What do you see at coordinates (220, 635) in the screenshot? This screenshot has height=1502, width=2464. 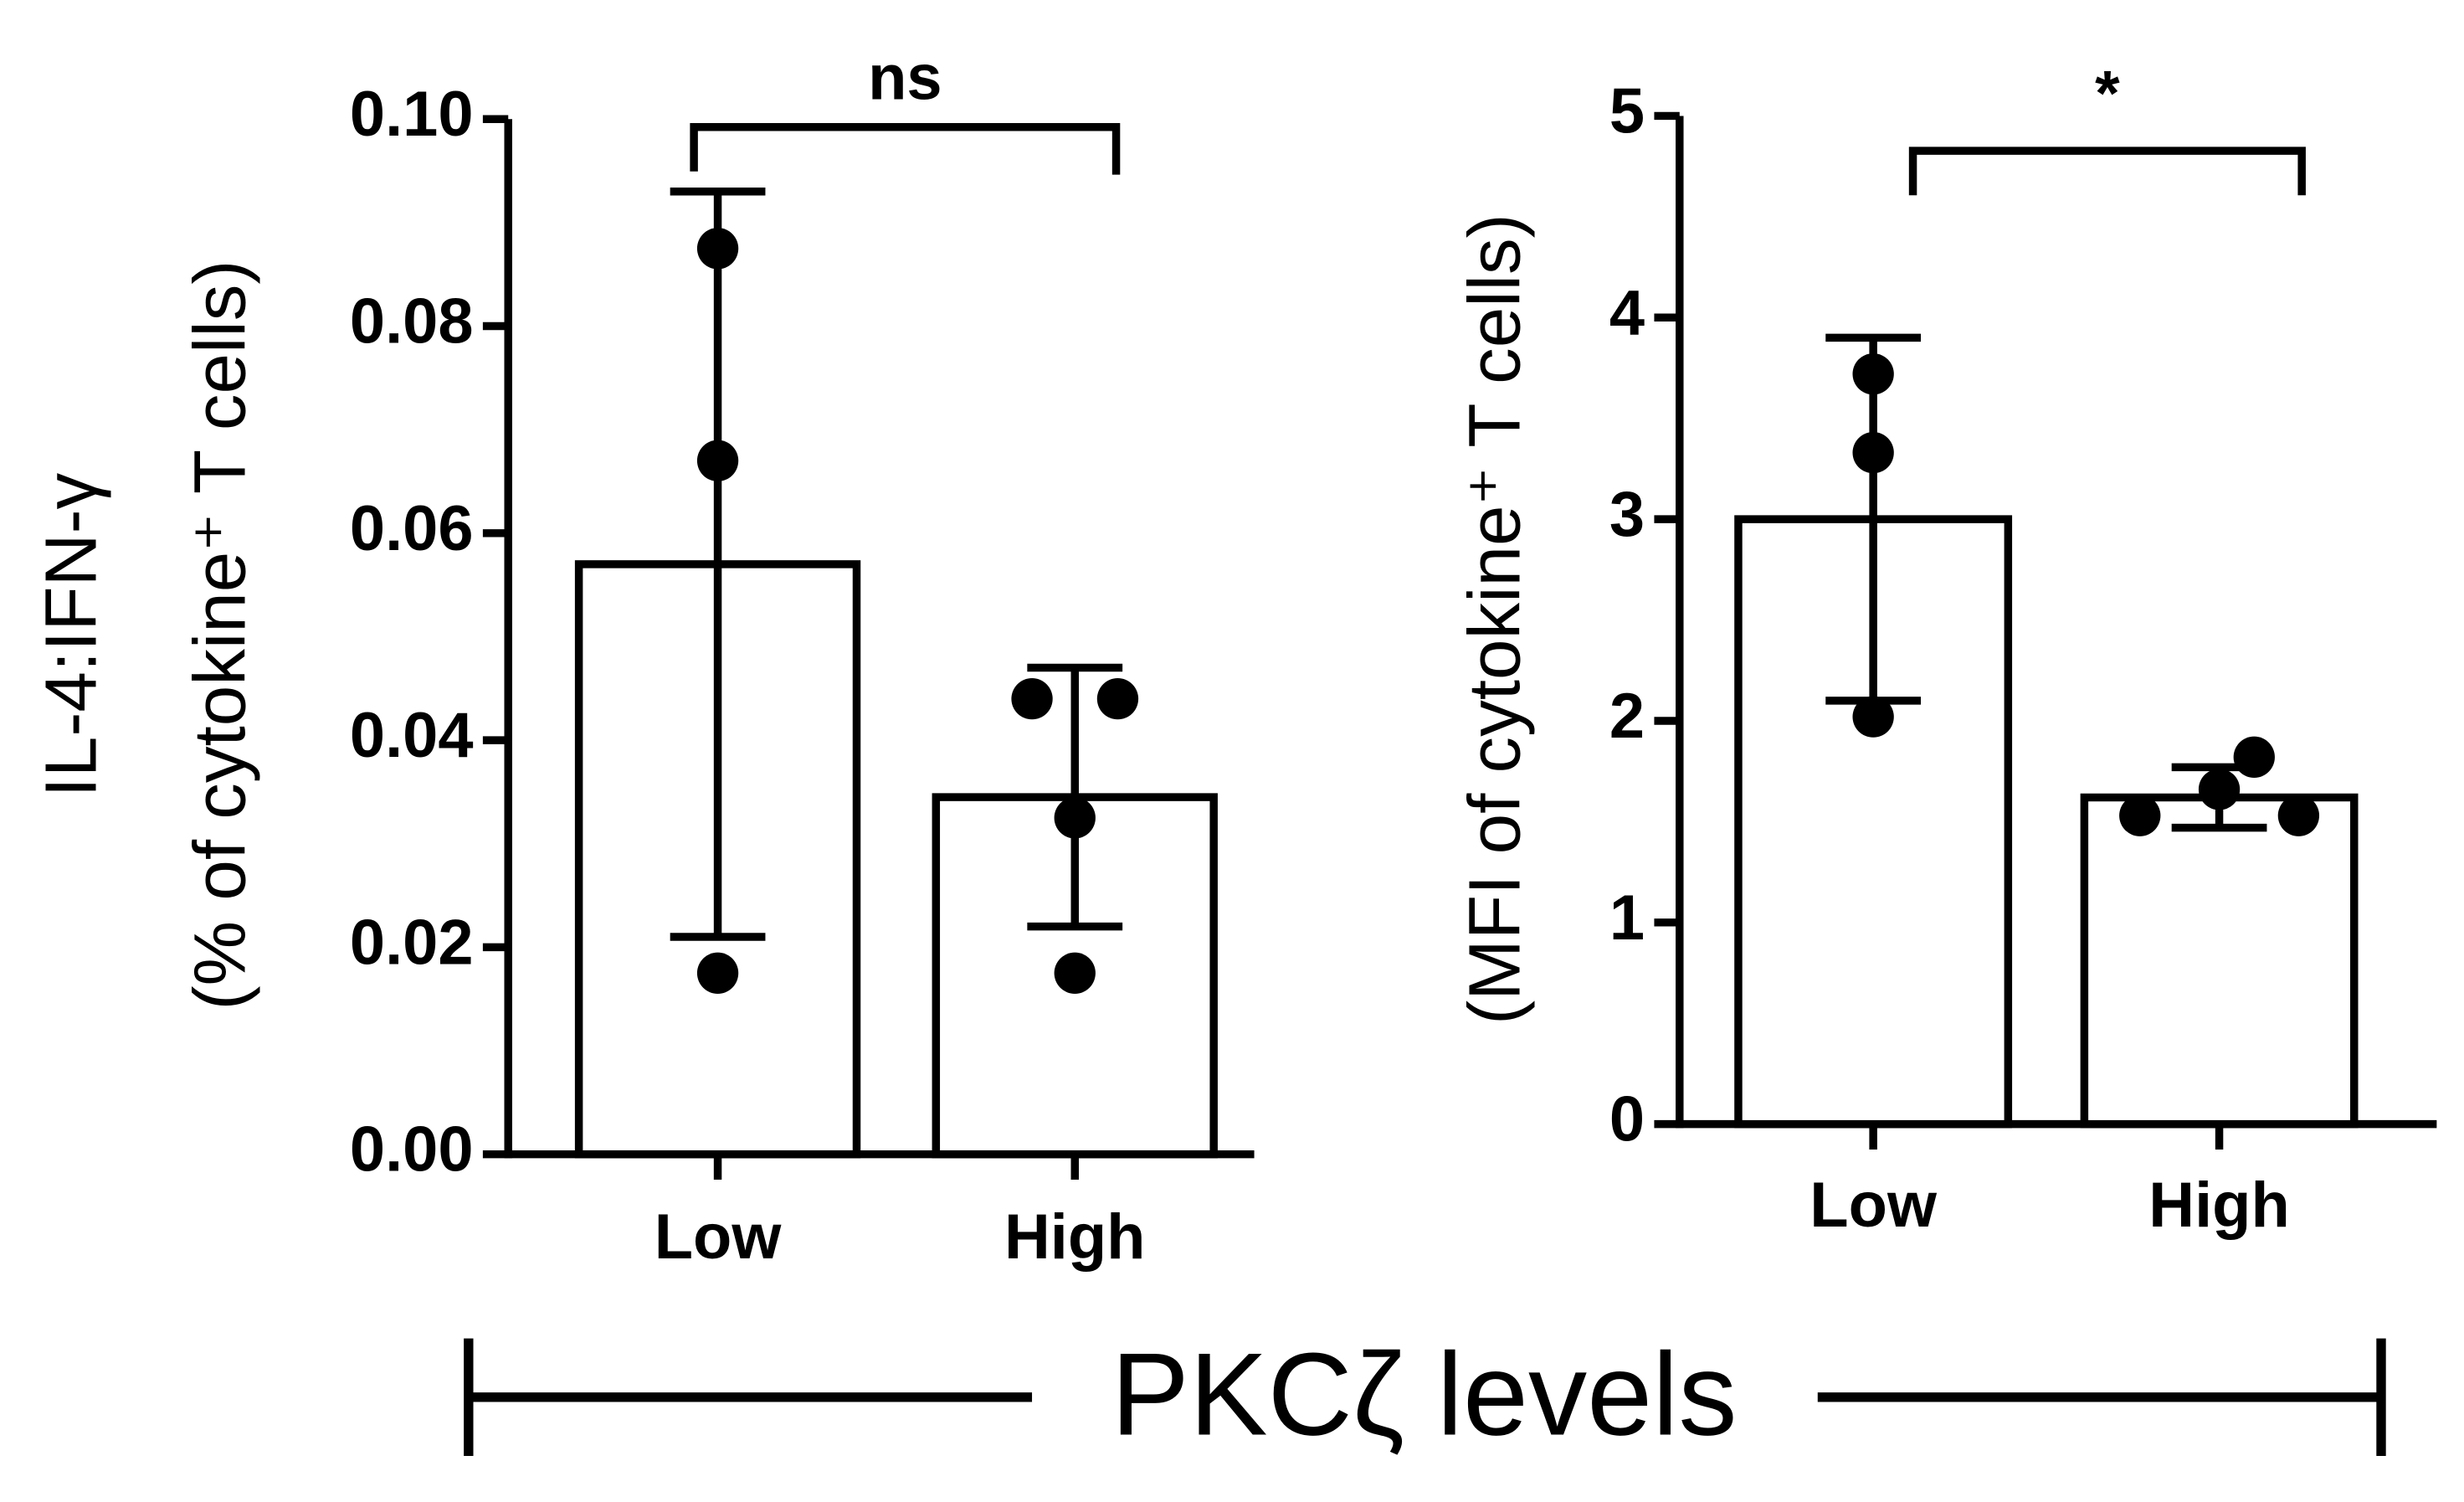 I see `y-axis-title: (% of cytokine⁺ T cells)` at bounding box center [220, 635].